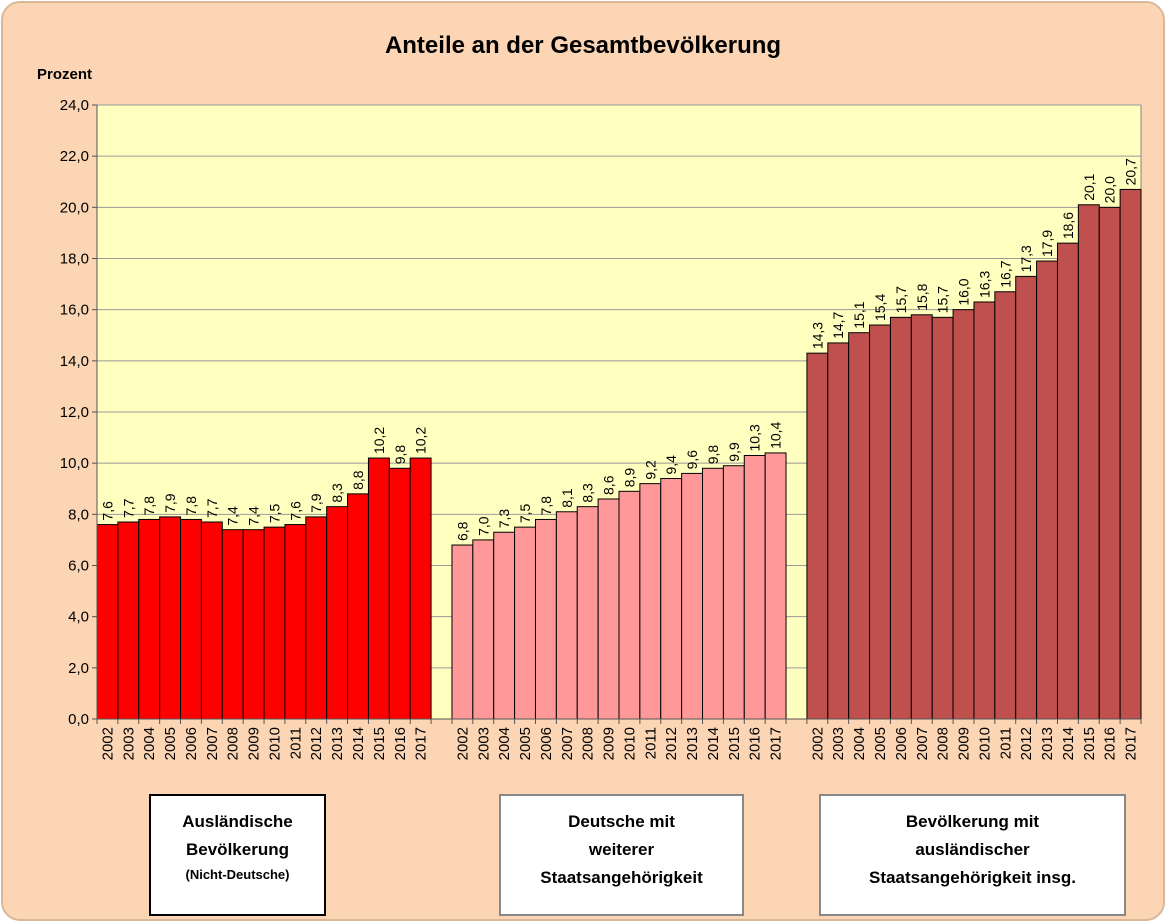 This screenshot has height=922, width=1166. What do you see at coordinates (1089, 743) in the screenshot?
I see `x-tick-label: 2015` at bounding box center [1089, 743].